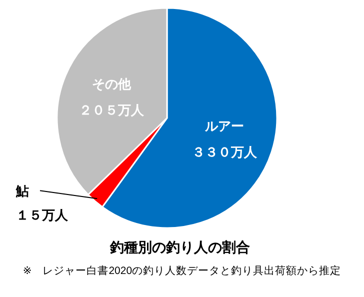 This screenshot has height=297, width=364. I want to click on slice-label: その他, so click(112, 84).